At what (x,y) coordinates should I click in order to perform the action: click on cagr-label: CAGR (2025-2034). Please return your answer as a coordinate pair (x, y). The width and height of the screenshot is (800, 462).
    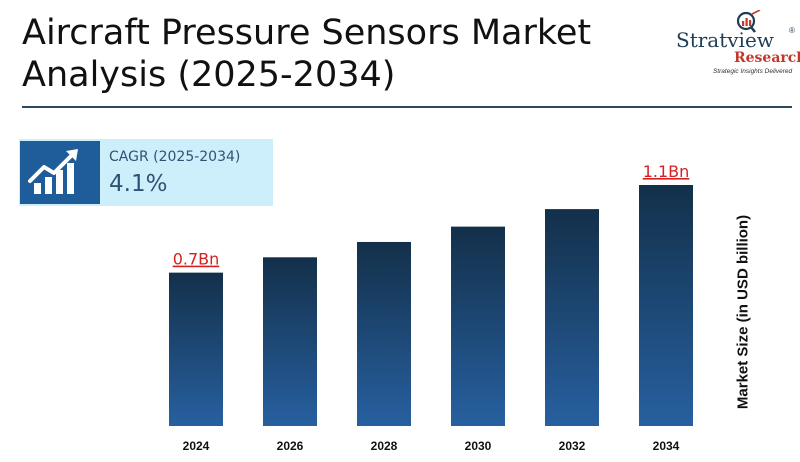
    Looking at the image, I should click on (175, 157).